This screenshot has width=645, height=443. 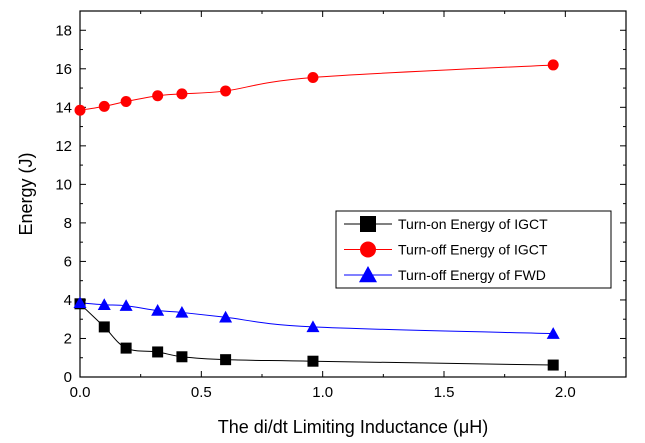 What do you see at coordinates (68, 300) in the screenshot?
I see `y-tick-label: 4` at bounding box center [68, 300].